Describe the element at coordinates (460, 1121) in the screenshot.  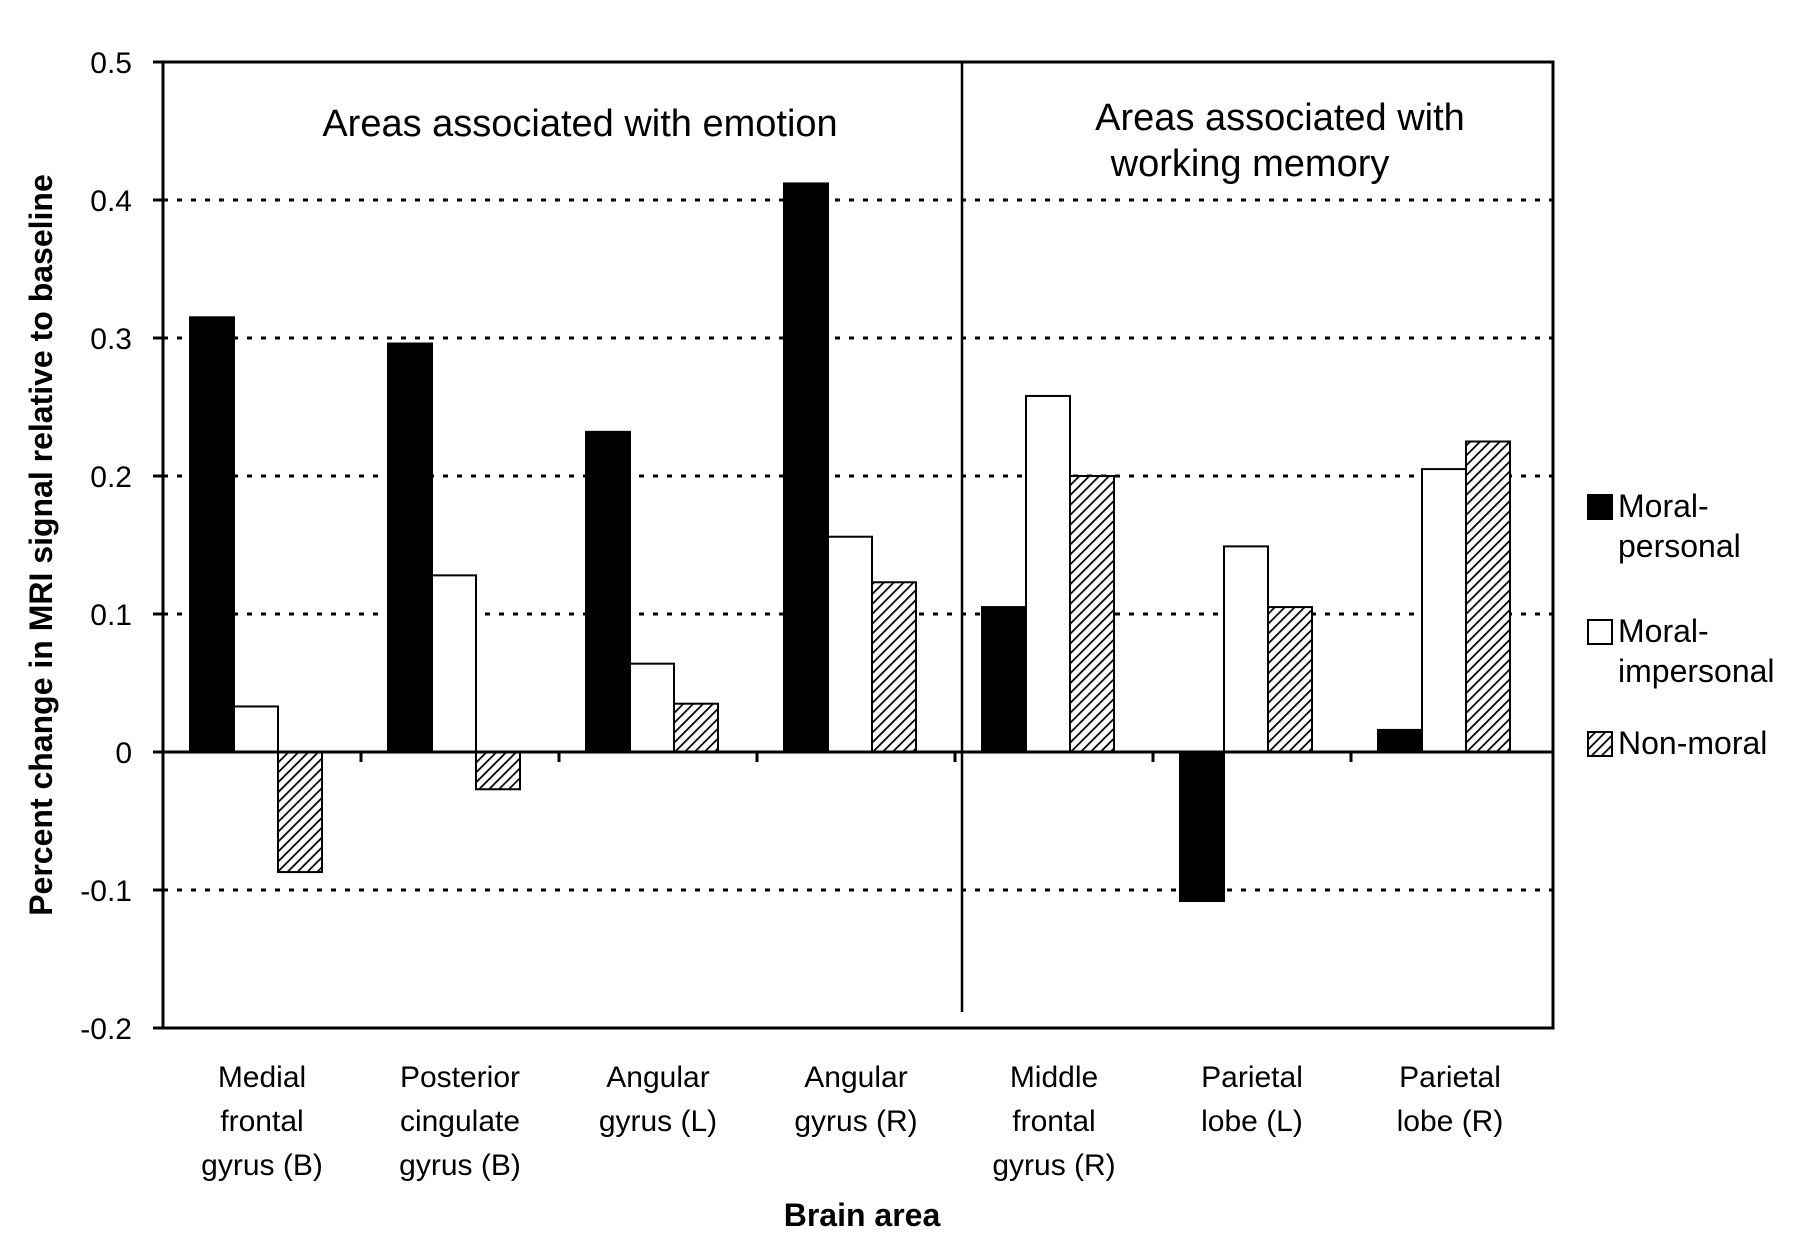
I see `category-label: cingulate` at that location.